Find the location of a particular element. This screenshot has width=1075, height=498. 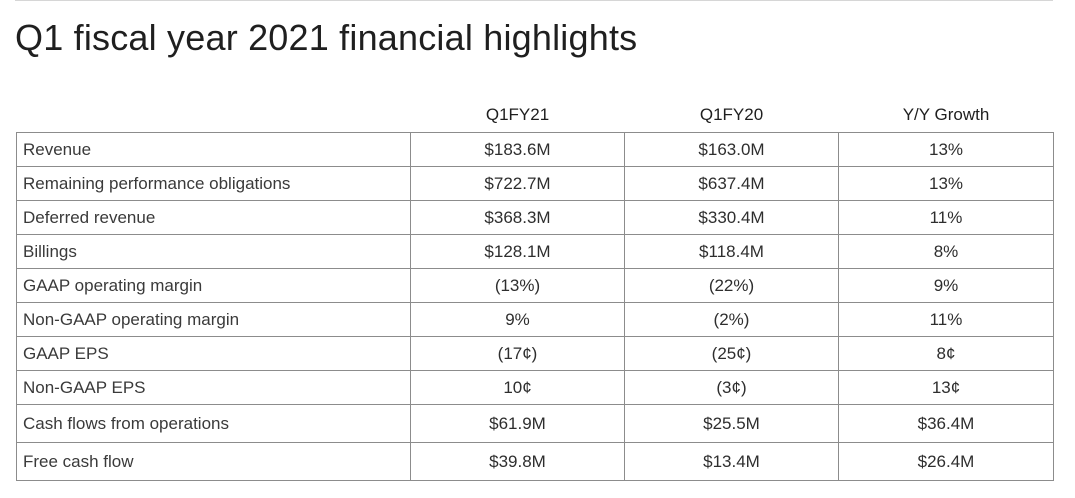

q1fy20-value: (3¢) is located at coordinates (731, 387).